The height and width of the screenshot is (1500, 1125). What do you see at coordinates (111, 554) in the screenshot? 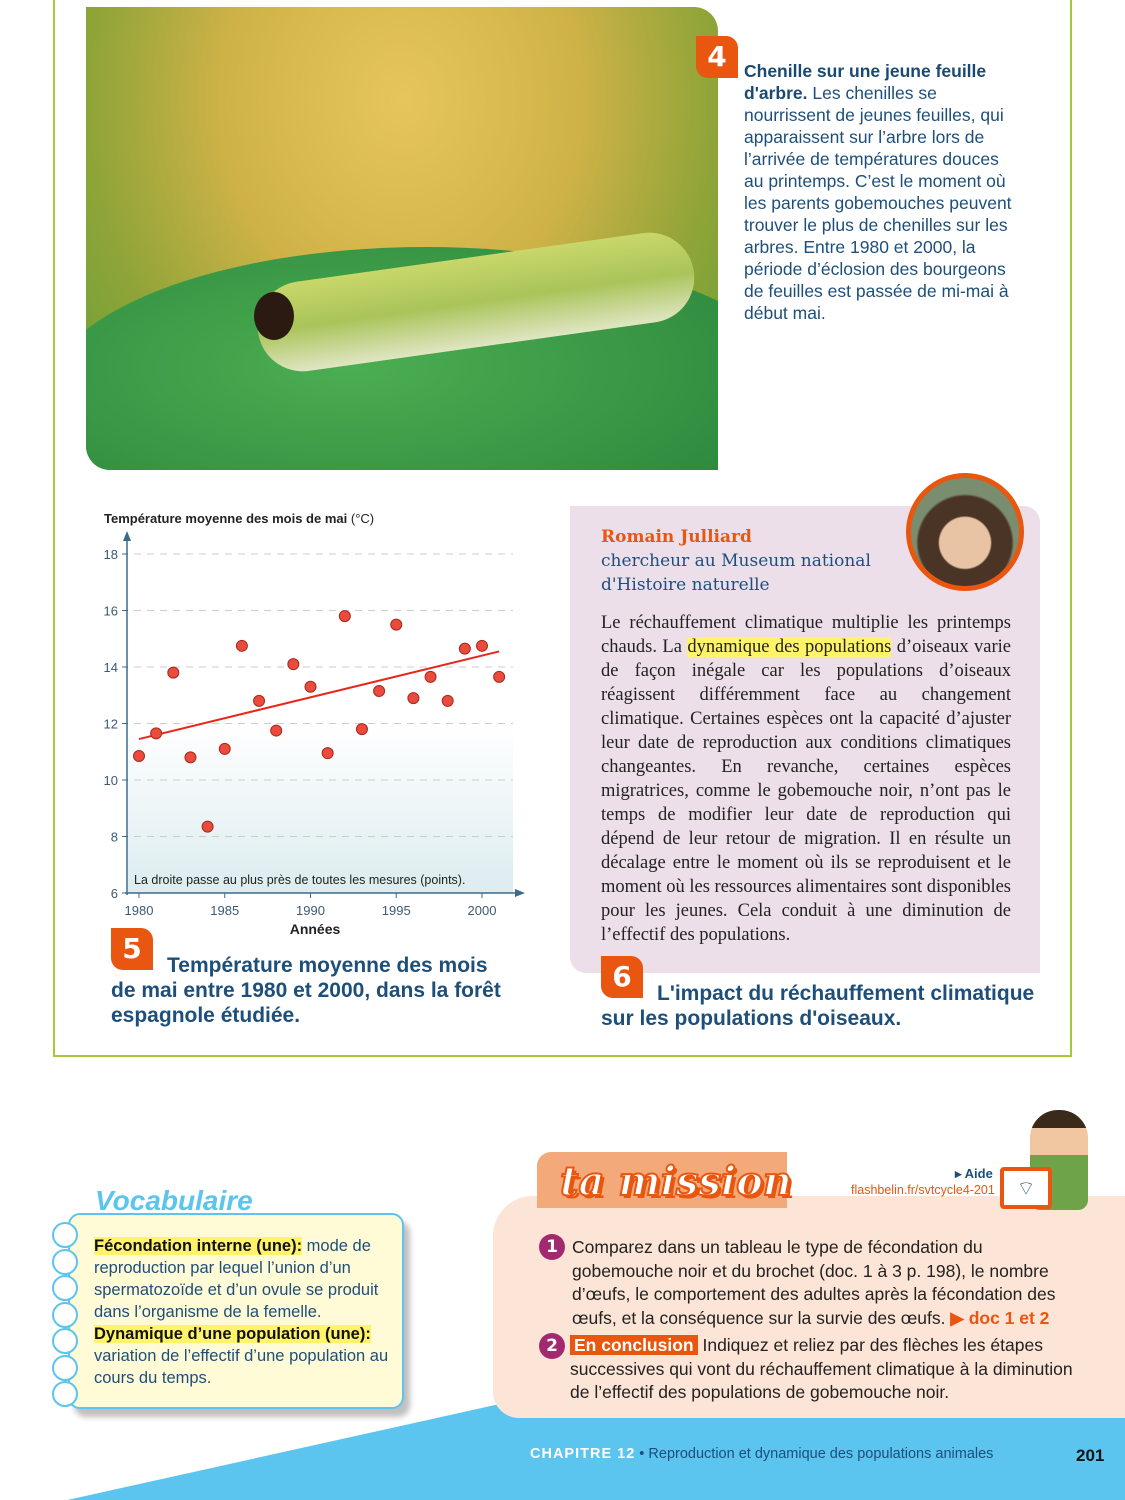
I see `y-tick-label: 18` at bounding box center [111, 554].